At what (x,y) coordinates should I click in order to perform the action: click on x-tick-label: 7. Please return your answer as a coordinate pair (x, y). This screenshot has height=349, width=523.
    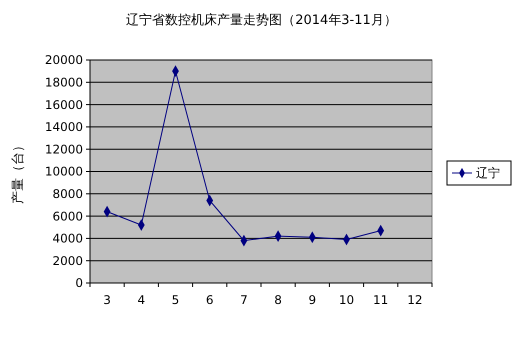
    Looking at the image, I should click on (244, 300).